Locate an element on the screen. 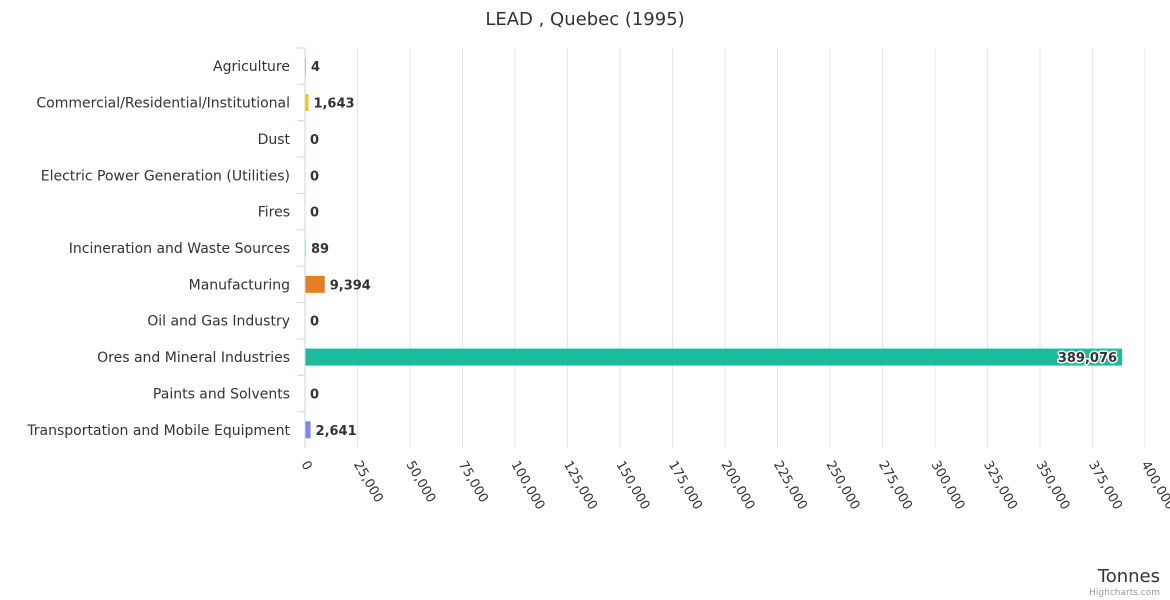 This screenshot has height=600, width=1170. x-tick-label: 125,000 is located at coordinates (580, 486).